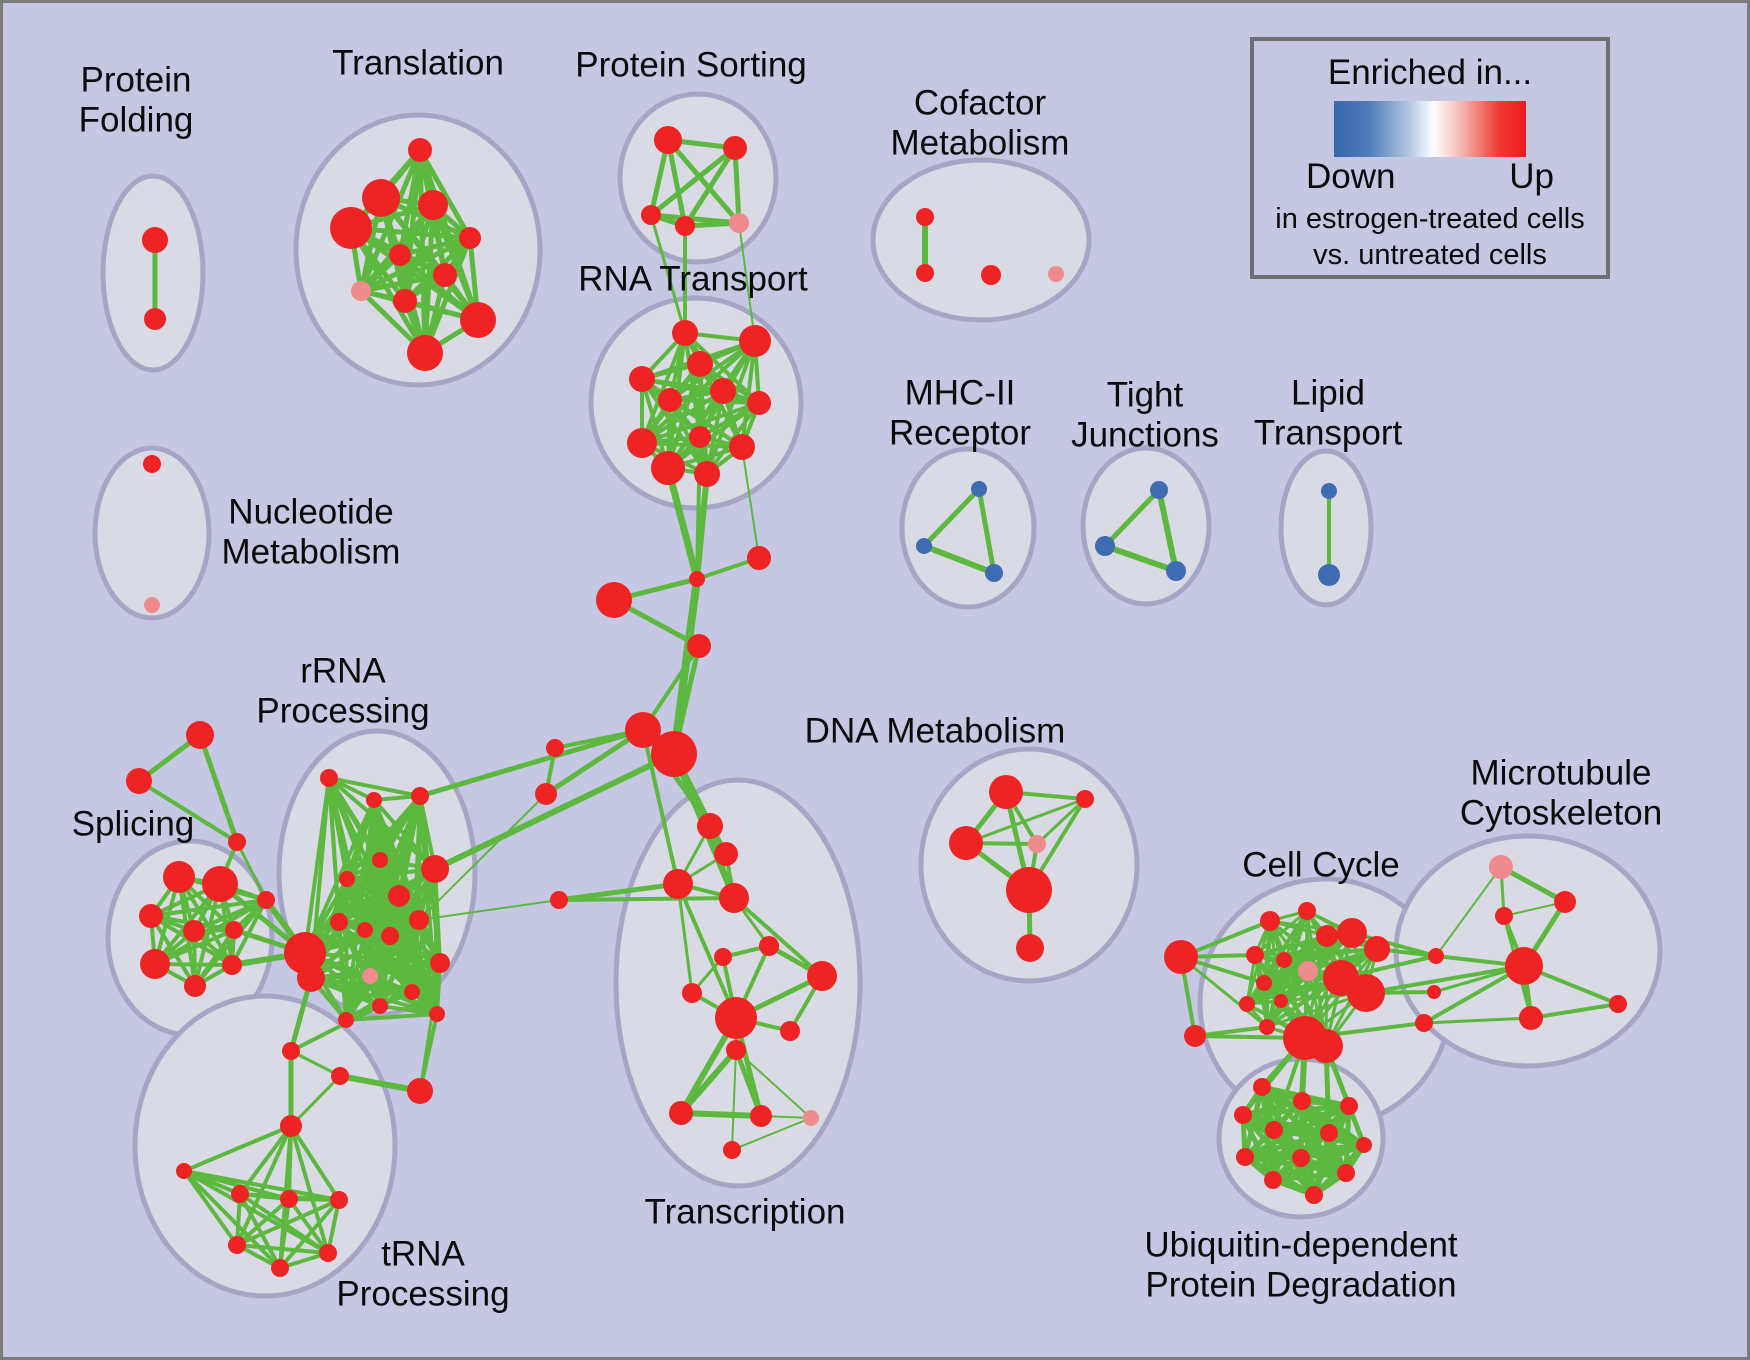 Image resolution: width=1750 pixels, height=1360 pixels. What do you see at coordinates (559, 900) in the screenshot?
I see `node-c10` at bounding box center [559, 900].